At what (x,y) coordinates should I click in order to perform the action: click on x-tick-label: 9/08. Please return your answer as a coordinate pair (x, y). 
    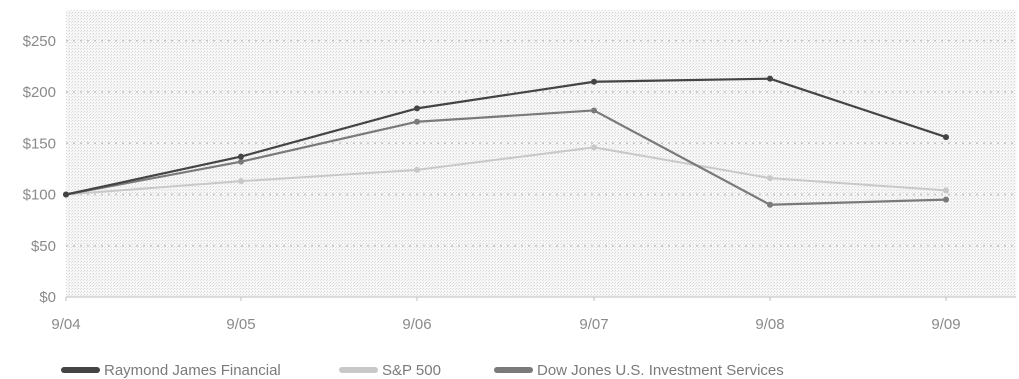
    Looking at the image, I should click on (769, 324).